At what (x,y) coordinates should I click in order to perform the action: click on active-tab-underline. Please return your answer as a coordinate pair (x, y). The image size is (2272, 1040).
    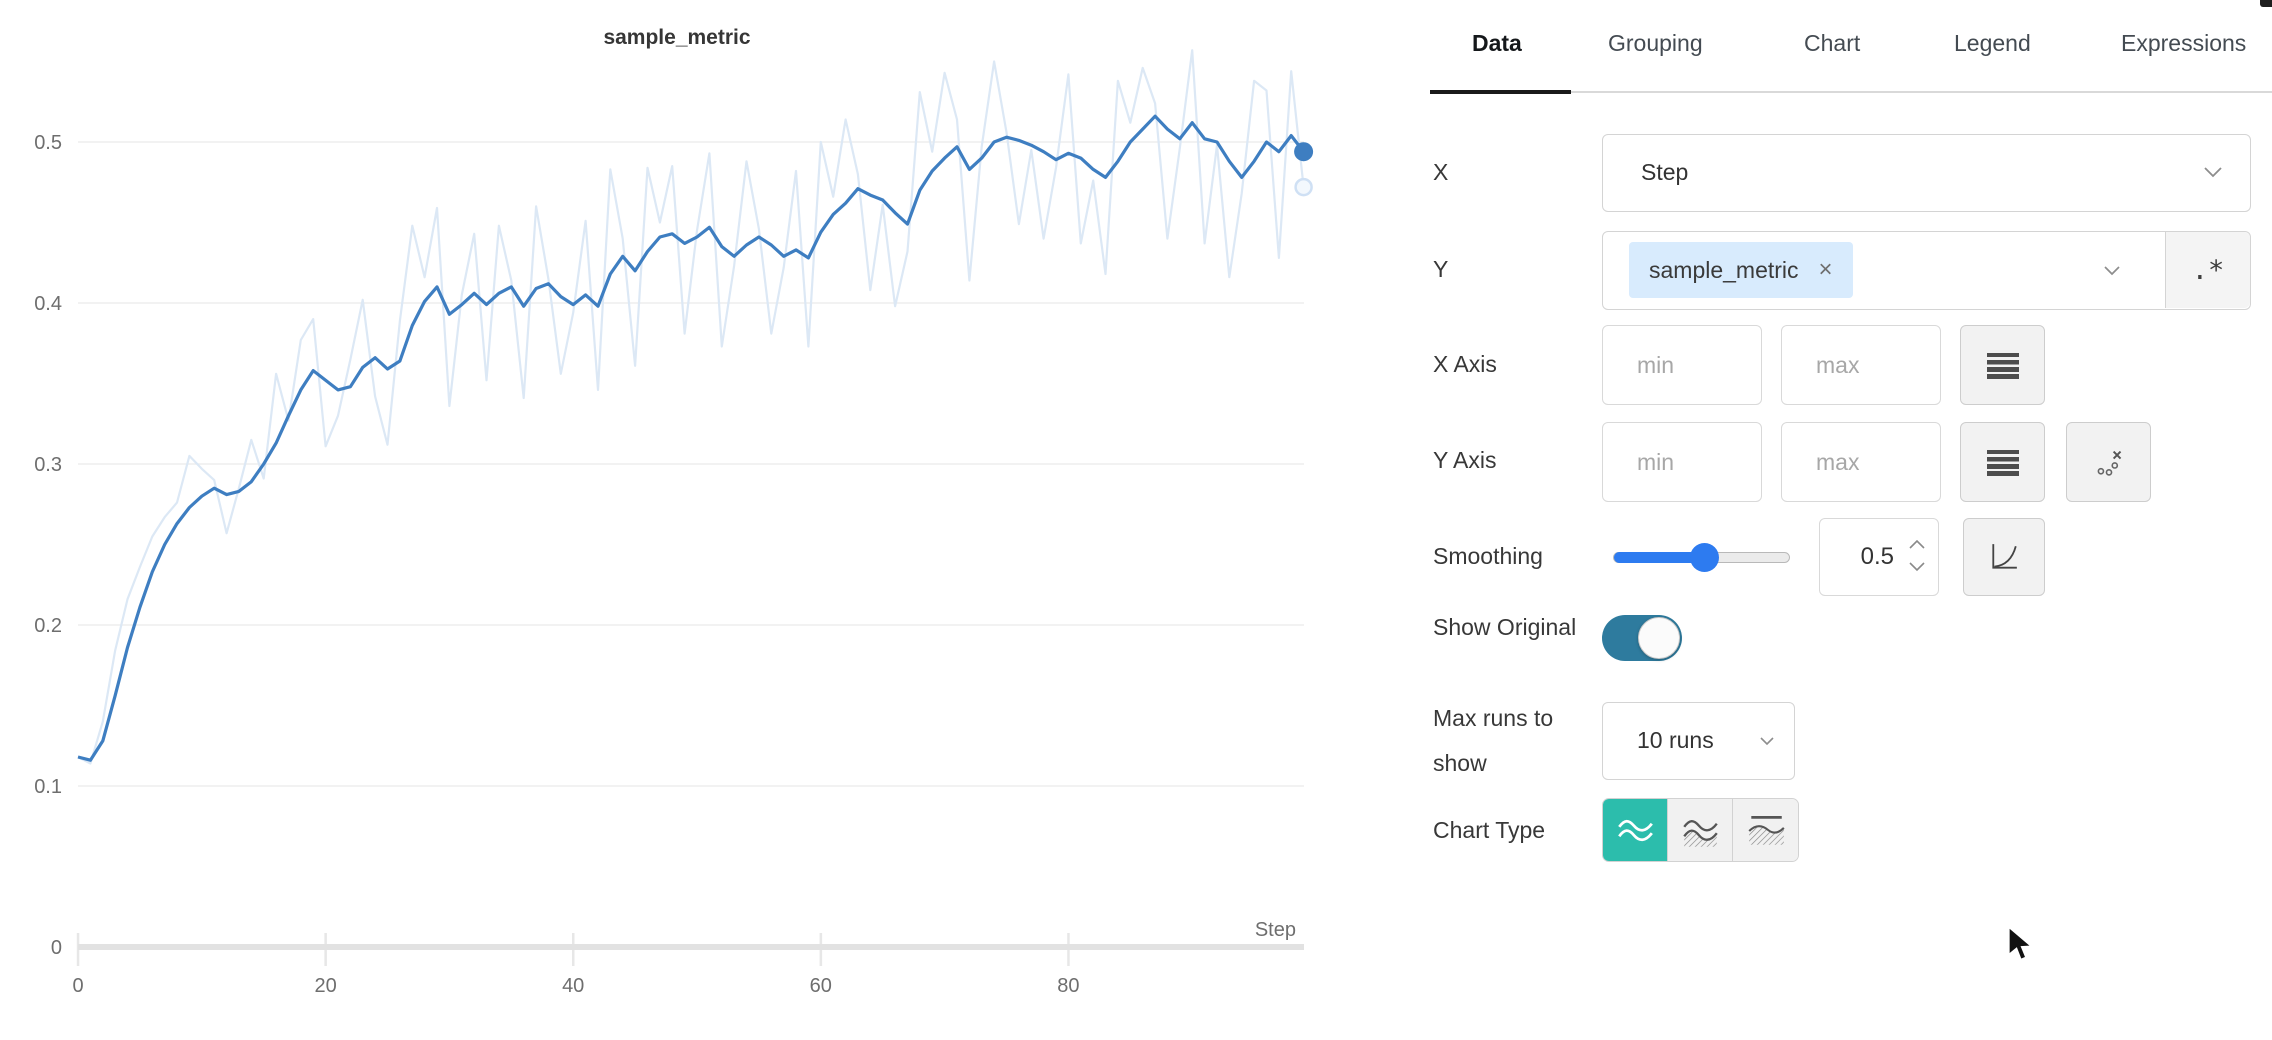
    Looking at the image, I should click on (1500, 92).